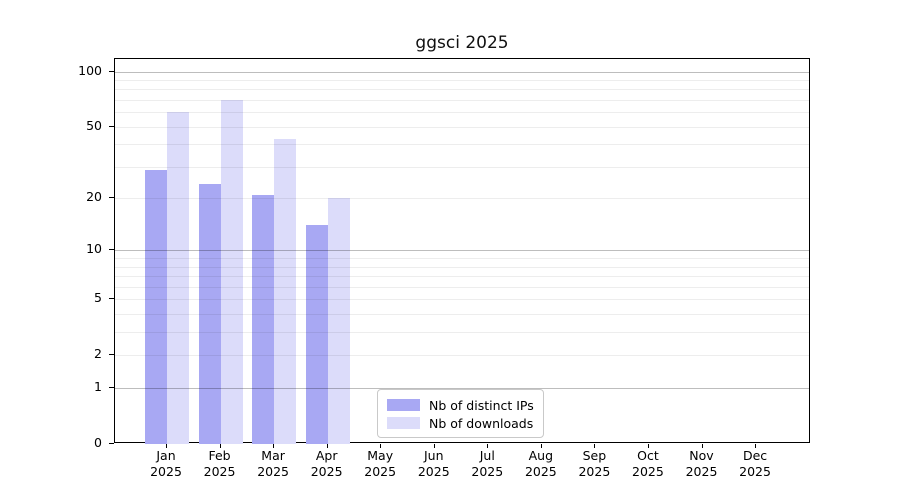 The width and height of the screenshot is (900, 500). Describe the element at coordinates (285, 291) in the screenshot. I see `bar-downloads-mar` at that location.